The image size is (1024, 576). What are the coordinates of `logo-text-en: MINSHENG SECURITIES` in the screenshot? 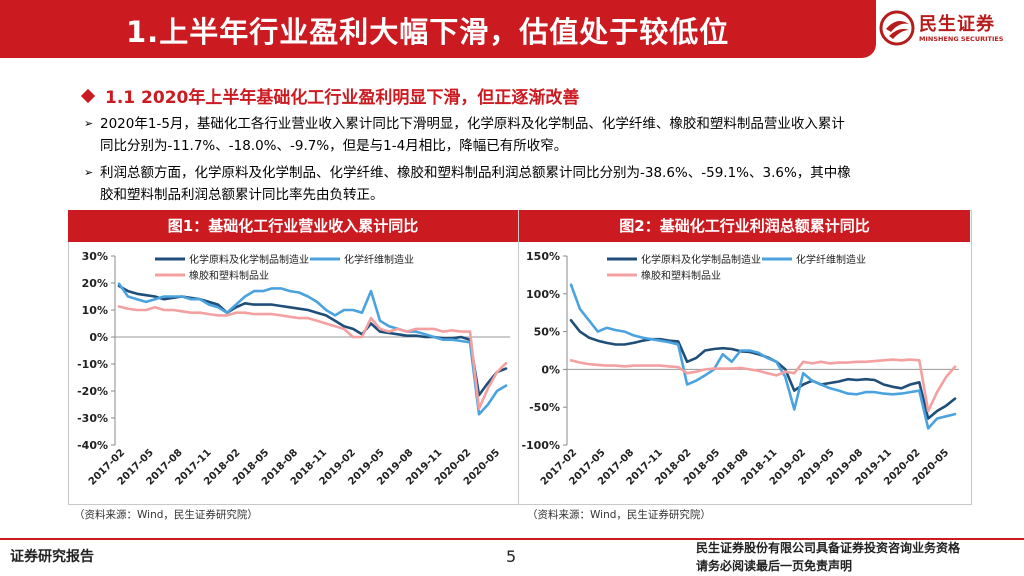 It's located at (961, 39).